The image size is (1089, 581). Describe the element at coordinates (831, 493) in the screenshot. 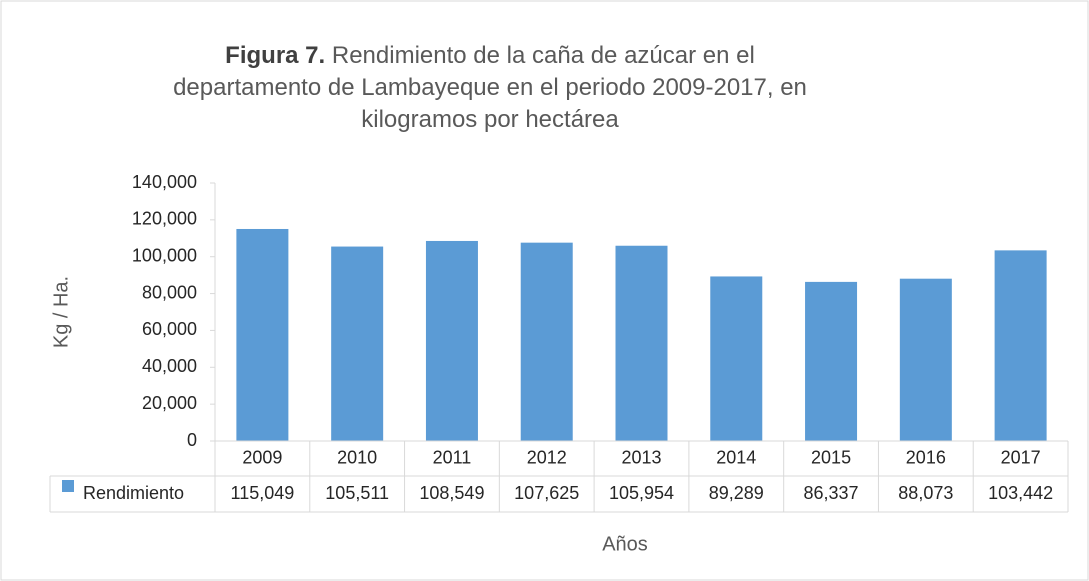

I see `data-label: 86,337` at that location.